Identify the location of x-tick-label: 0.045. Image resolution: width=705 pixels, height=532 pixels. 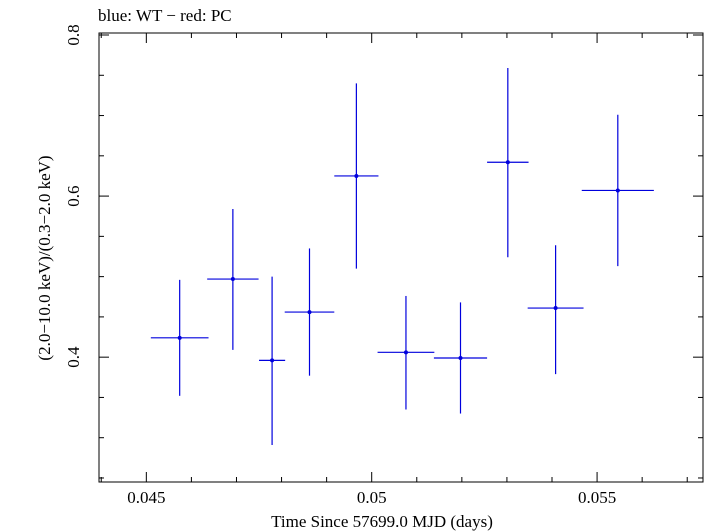
(146, 497).